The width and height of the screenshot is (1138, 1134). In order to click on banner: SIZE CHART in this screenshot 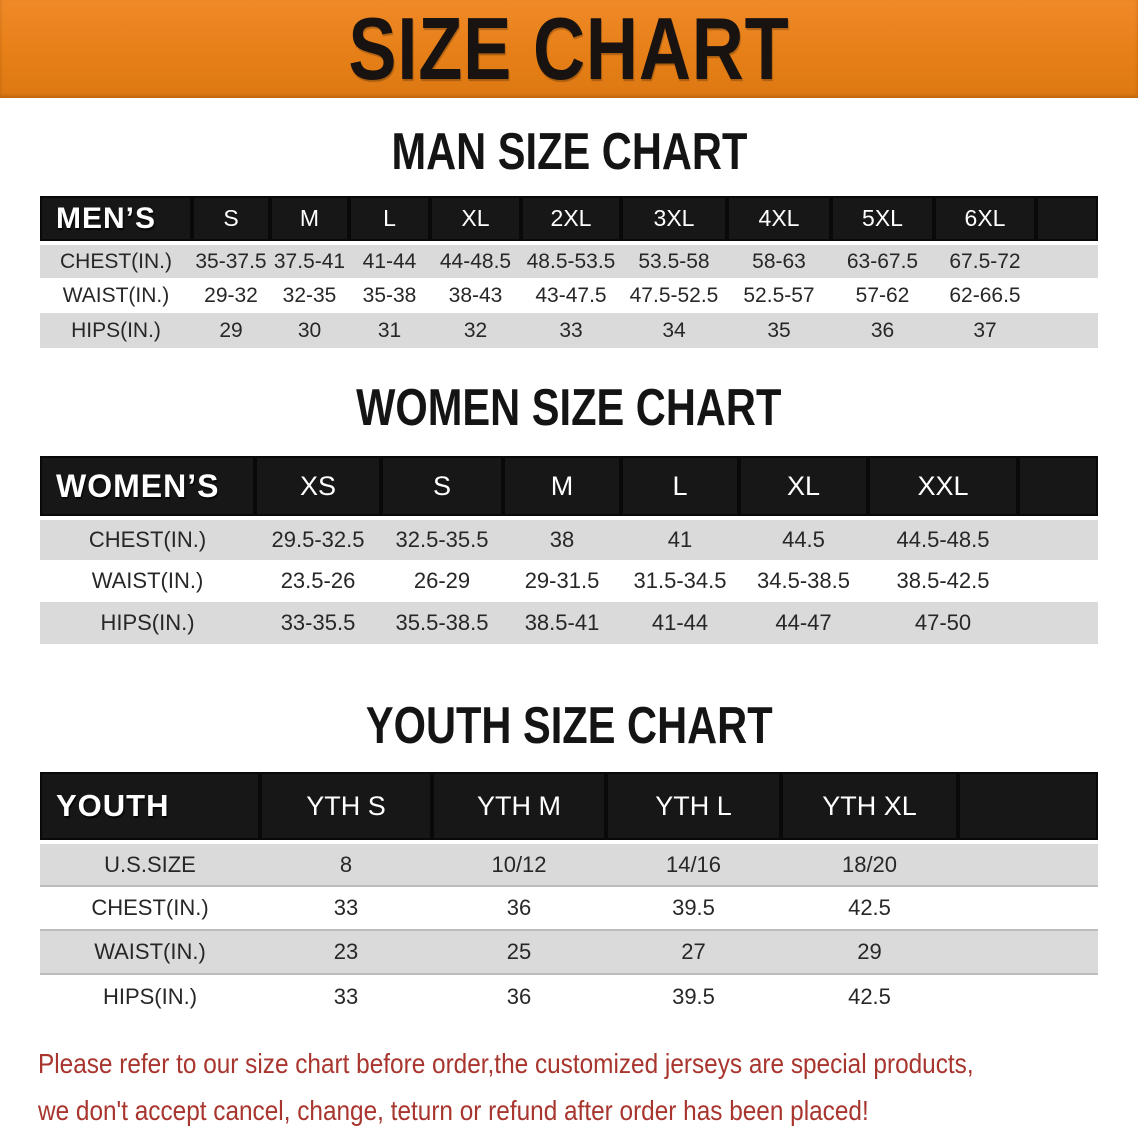, I will do `click(569, 49)`.